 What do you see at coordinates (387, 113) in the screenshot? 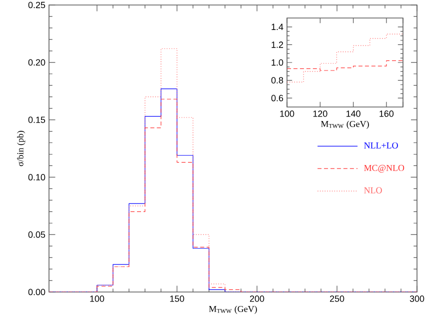
I see `x-tick-label: 160` at bounding box center [387, 113].